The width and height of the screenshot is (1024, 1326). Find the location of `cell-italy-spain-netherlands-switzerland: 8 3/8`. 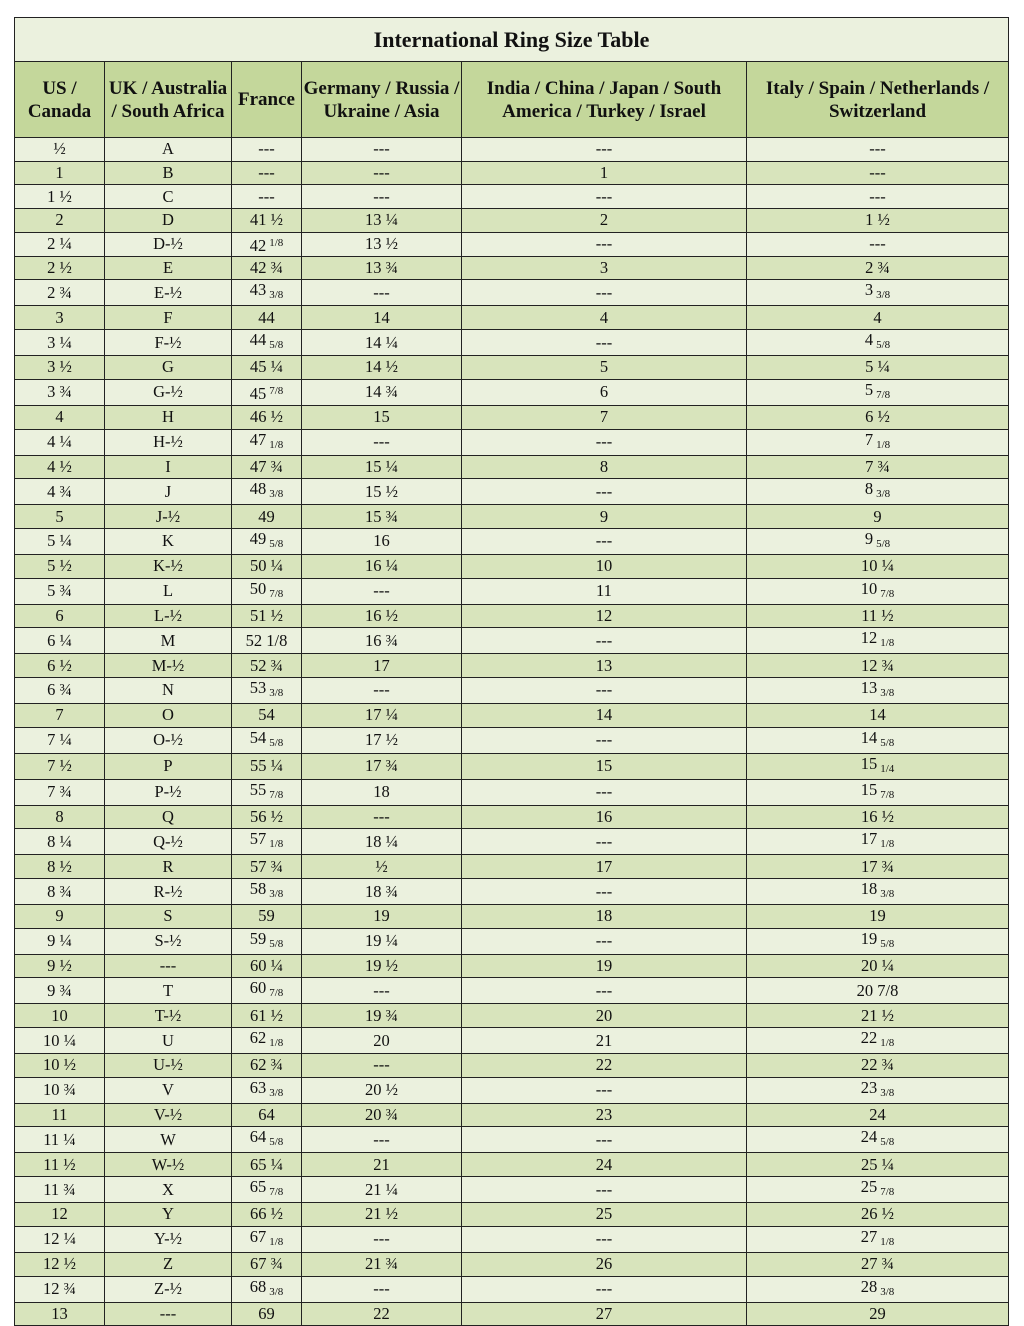

cell-italy-spain-netherlands-switzerland: 8 3/8 is located at coordinates (877, 492).